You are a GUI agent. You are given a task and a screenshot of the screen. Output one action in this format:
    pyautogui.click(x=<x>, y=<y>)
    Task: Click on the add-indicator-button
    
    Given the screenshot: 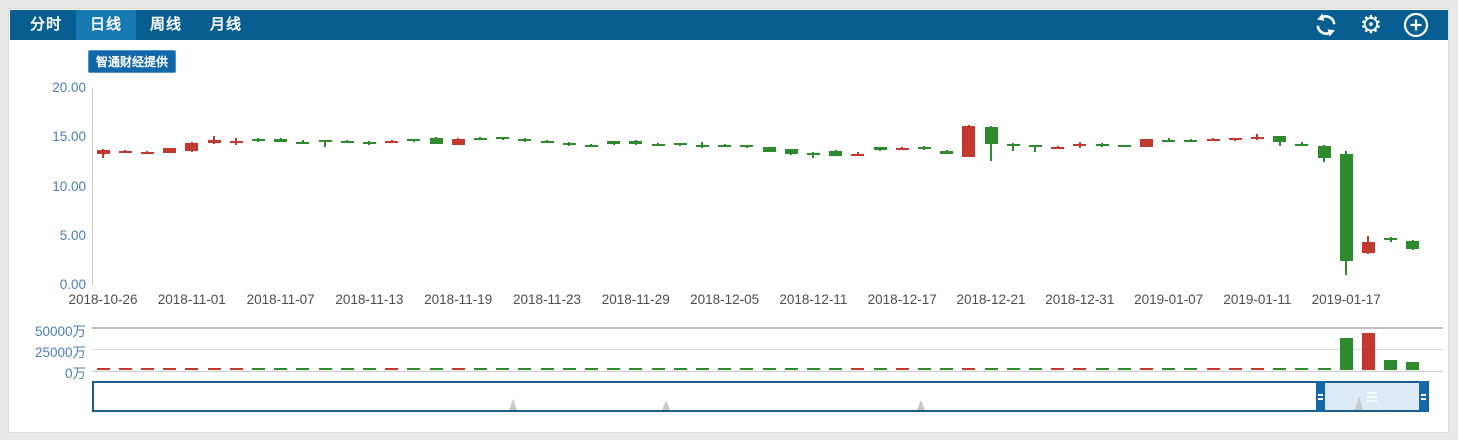 What is the action you would take?
    pyautogui.click(x=1416, y=25)
    